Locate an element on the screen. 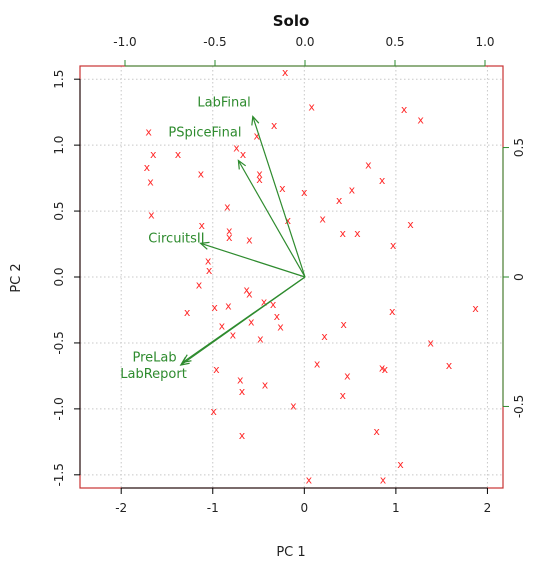 This screenshot has width=543, height=564. y-axis-label: PC 2 is located at coordinates (16, 277).